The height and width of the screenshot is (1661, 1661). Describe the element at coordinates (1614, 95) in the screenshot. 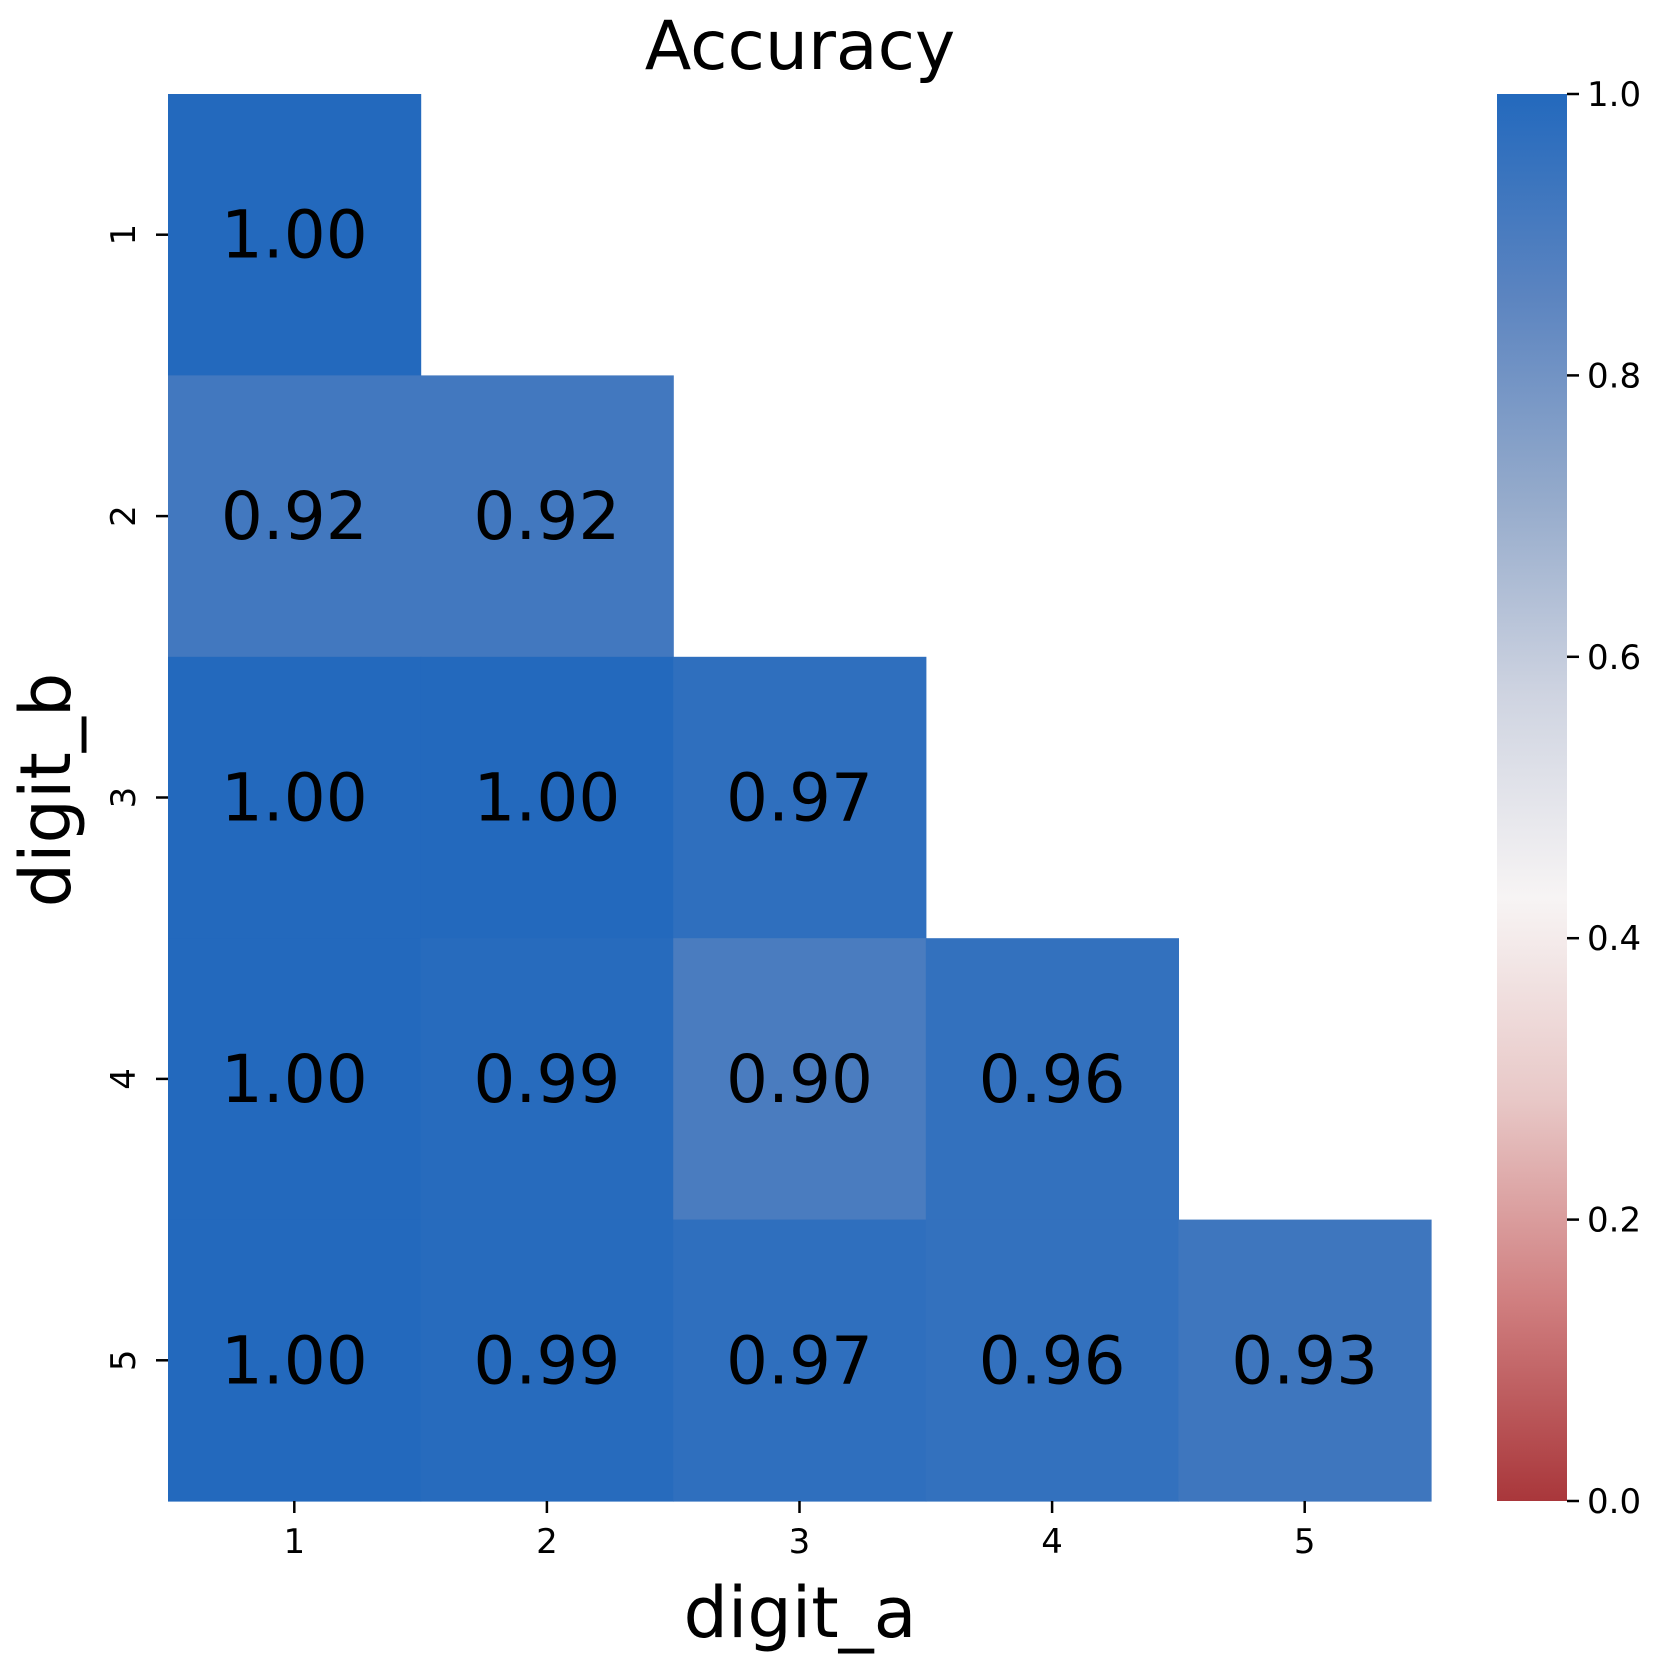

I see `colorbar-tick-label: 1.0` at that location.